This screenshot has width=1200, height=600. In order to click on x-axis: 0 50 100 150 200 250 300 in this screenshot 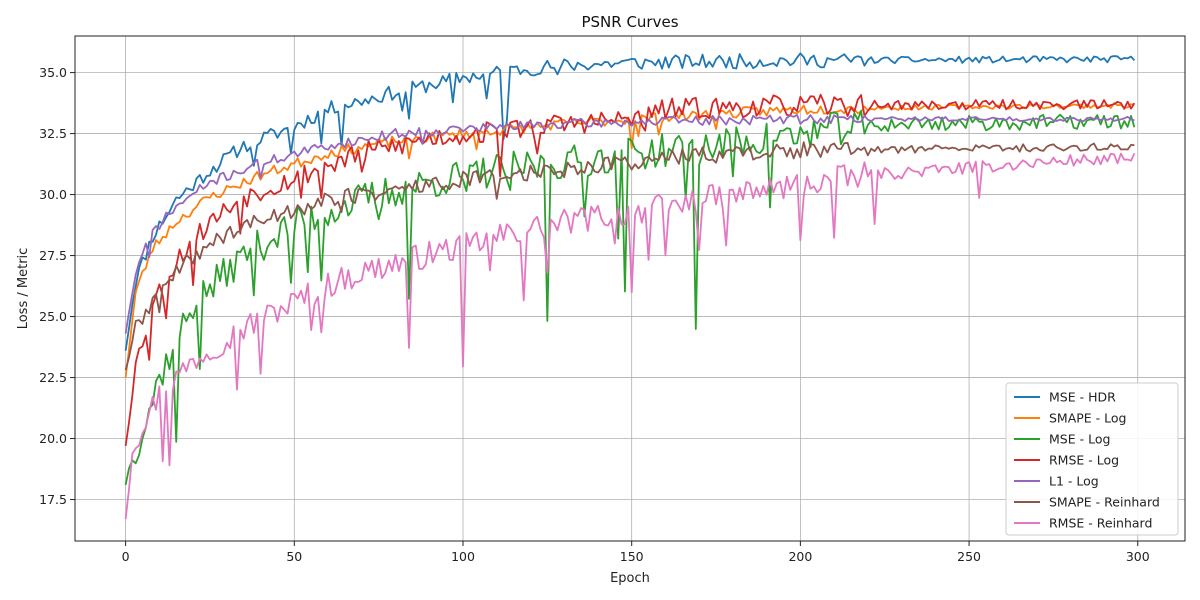, I will do `click(636, 552)`.